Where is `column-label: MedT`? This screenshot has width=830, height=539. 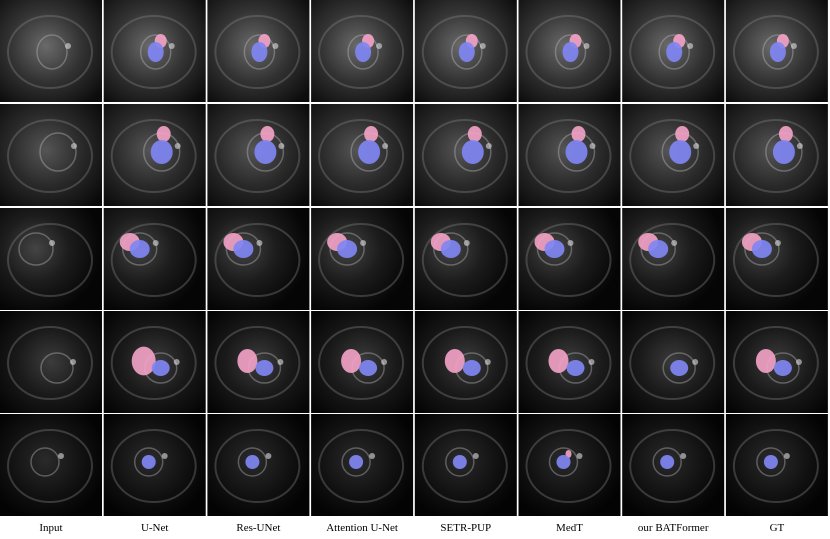 column-label: MedT is located at coordinates (569, 528).